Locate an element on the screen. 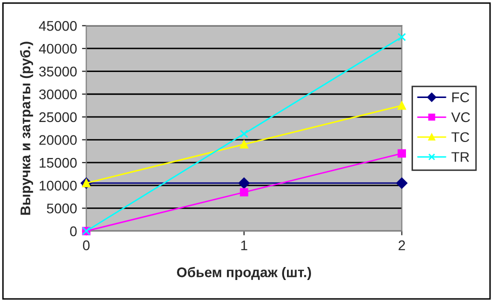  x-tick-label: 1 is located at coordinates (244, 245).